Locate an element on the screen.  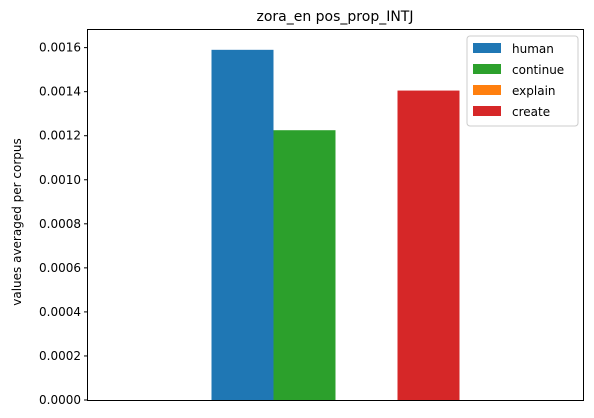
chart-title: zora_en pos_prop_INTJ is located at coordinates (334, 17).